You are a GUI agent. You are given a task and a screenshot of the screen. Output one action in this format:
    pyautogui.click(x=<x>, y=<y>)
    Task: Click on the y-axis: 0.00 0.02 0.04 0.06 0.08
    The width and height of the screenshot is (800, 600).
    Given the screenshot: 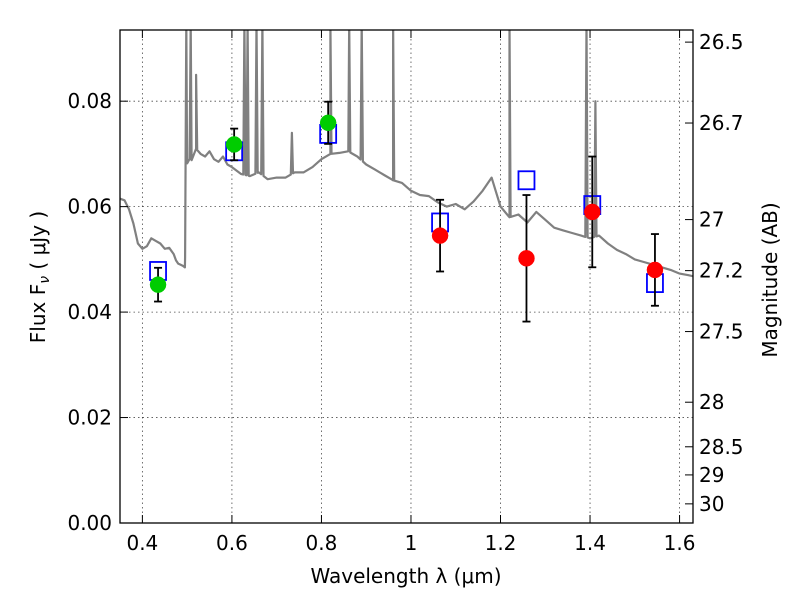 What is the action you would take?
    pyautogui.click(x=97, y=312)
    